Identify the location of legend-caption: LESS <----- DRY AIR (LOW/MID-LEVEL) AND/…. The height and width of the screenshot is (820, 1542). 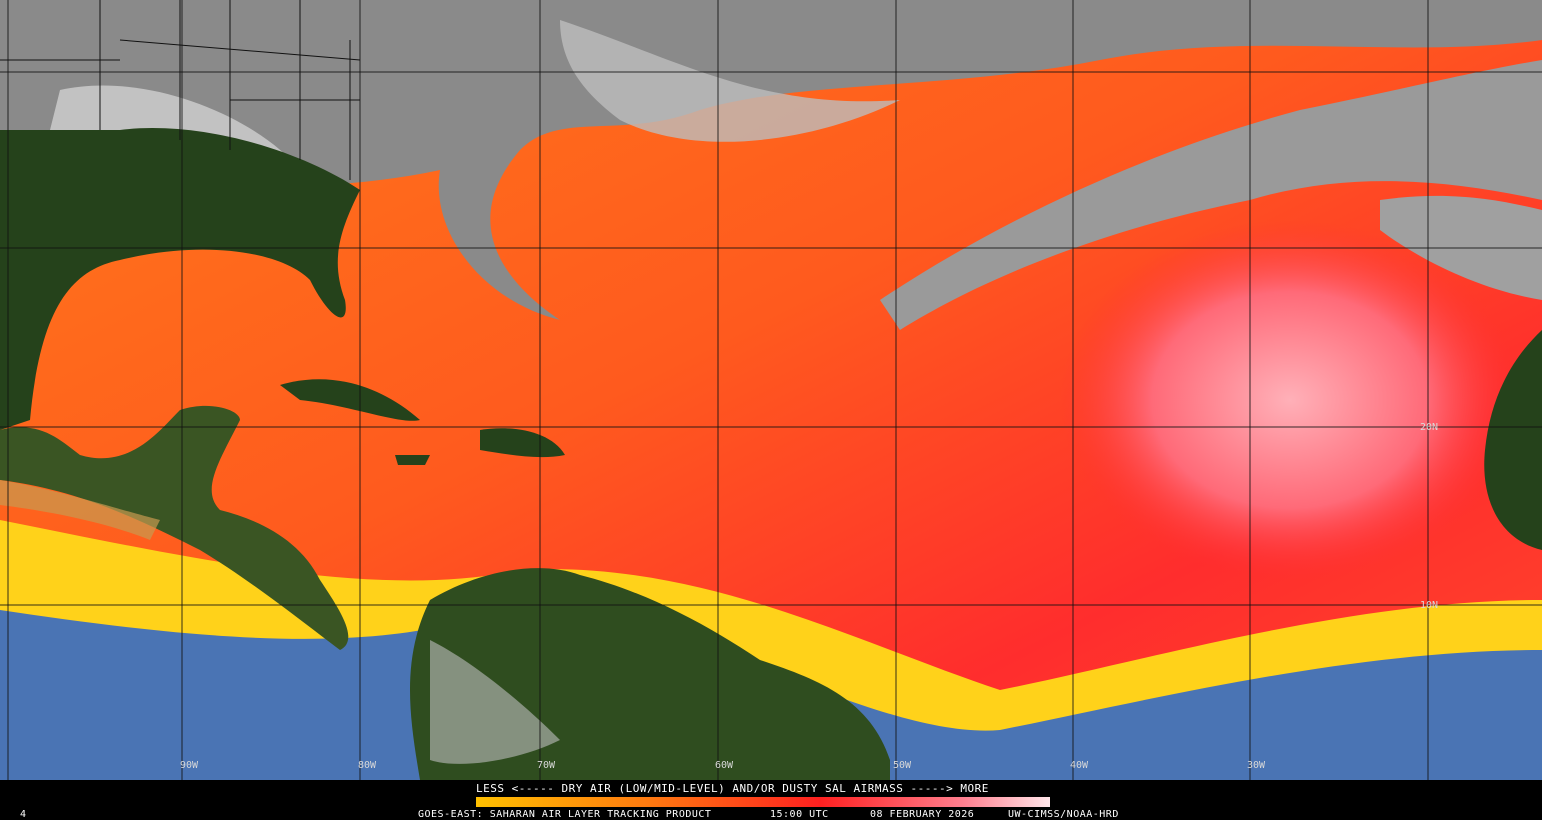
(732, 788).